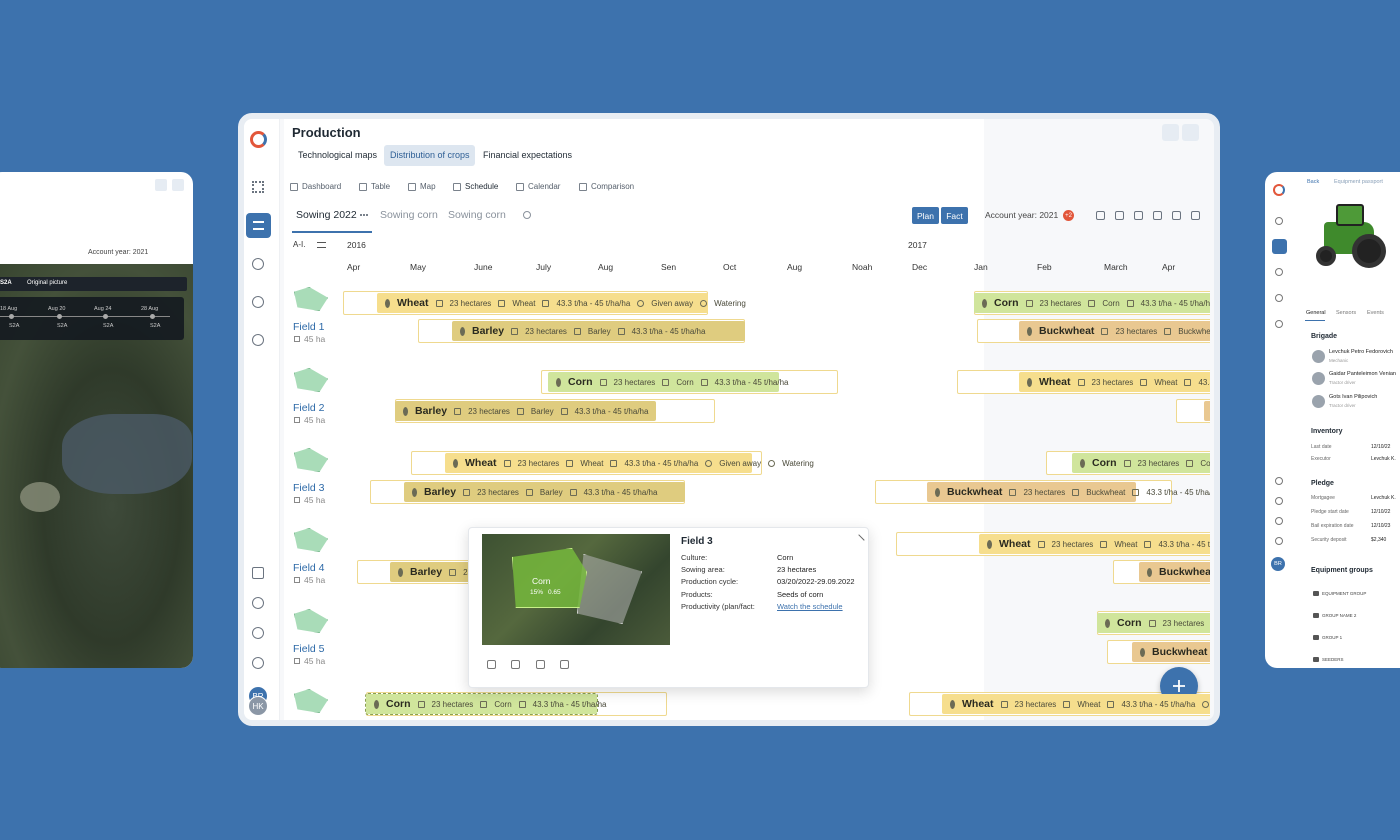 The height and width of the screenshot is (840, 1400). Describe the element at coordinates (917, 245) in the screenshot. I see `year-label: 2017` at that location.